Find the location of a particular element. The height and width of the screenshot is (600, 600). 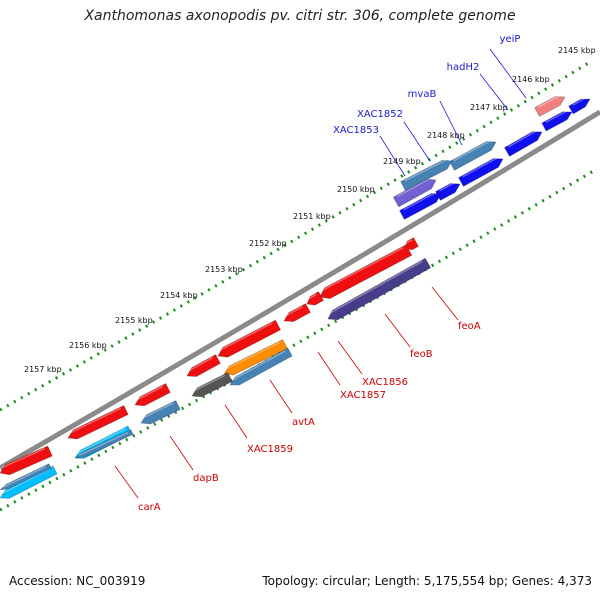

gene-label: XAC1856 is located at coordinates (385, 382).